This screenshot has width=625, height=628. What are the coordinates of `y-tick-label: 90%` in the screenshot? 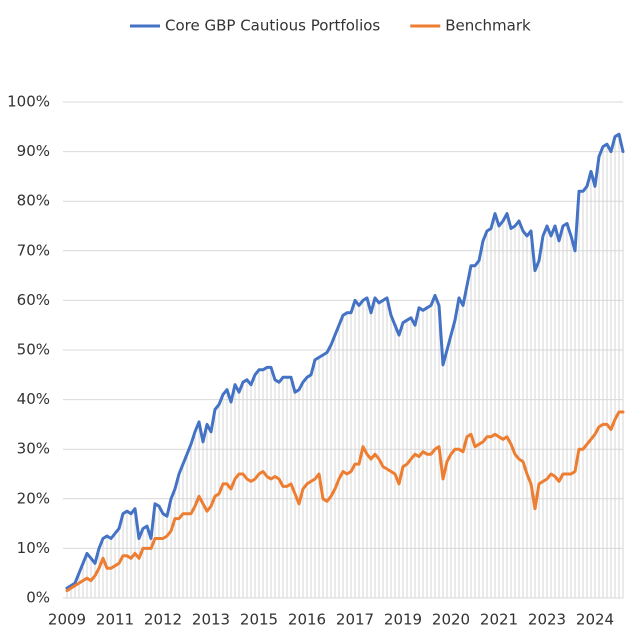 It's located at (33, 151).